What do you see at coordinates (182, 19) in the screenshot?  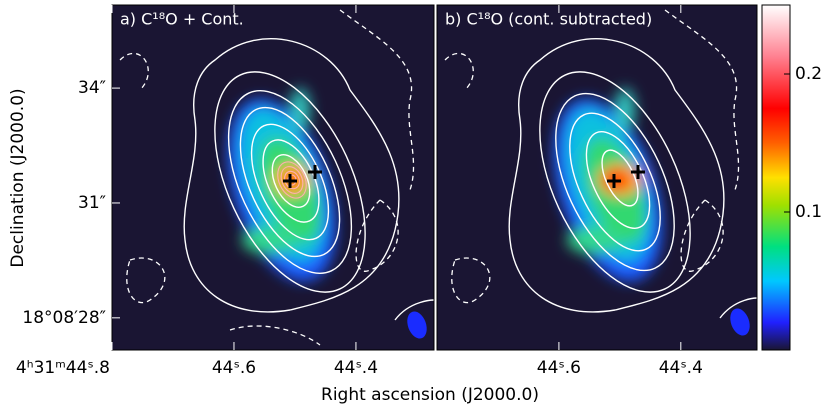 I see `panel-title: a) C¹⁸O + Cont.` at bounding box center [182, 19].